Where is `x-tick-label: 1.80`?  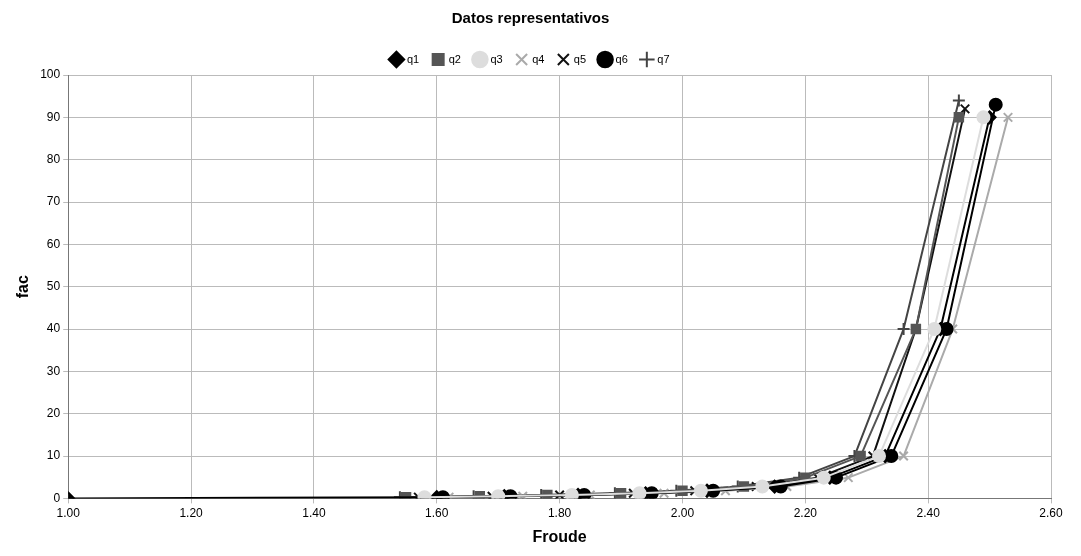 x-tick-label: 1.80 is located at coordinates (559, 512).